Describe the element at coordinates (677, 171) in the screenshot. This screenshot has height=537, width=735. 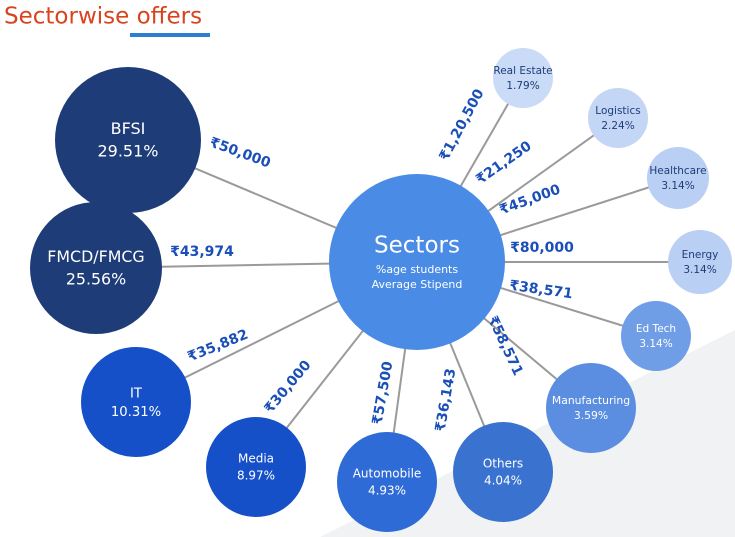
I see `sector-label: Healthcare` at that location.